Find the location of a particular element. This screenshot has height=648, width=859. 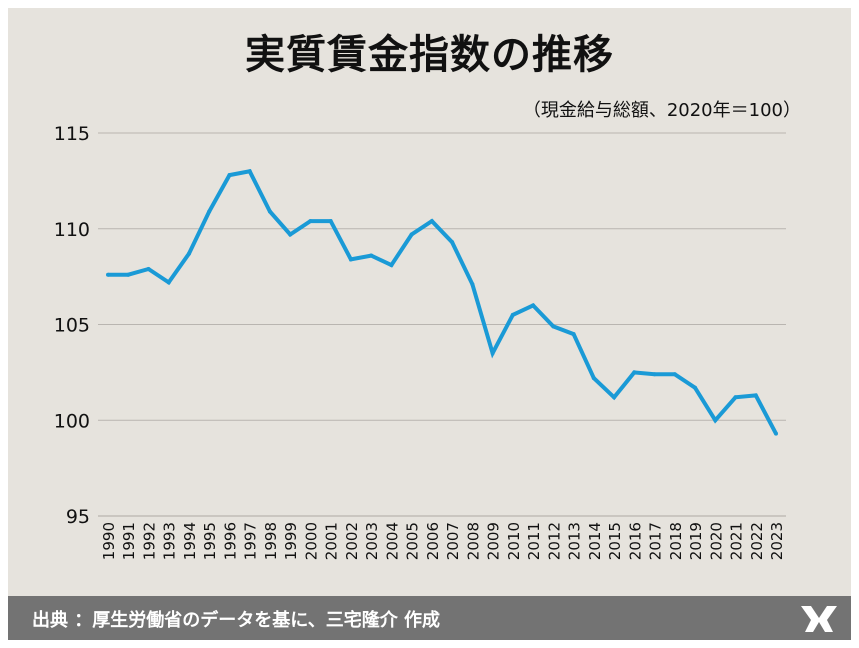

x-tick-label: 2023 is located at coordinates (777, 541).